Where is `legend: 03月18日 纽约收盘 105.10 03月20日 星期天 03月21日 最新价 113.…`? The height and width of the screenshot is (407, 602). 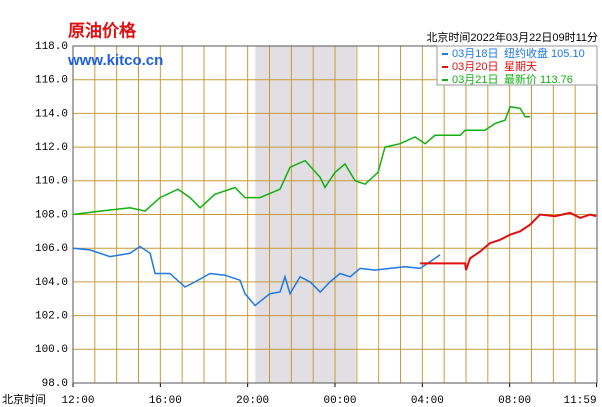
legend: 03月18日 纽约收盘 105.10 03月20日 星期天 03月21日 最新价 113.… is located at coordinates (517, 65).